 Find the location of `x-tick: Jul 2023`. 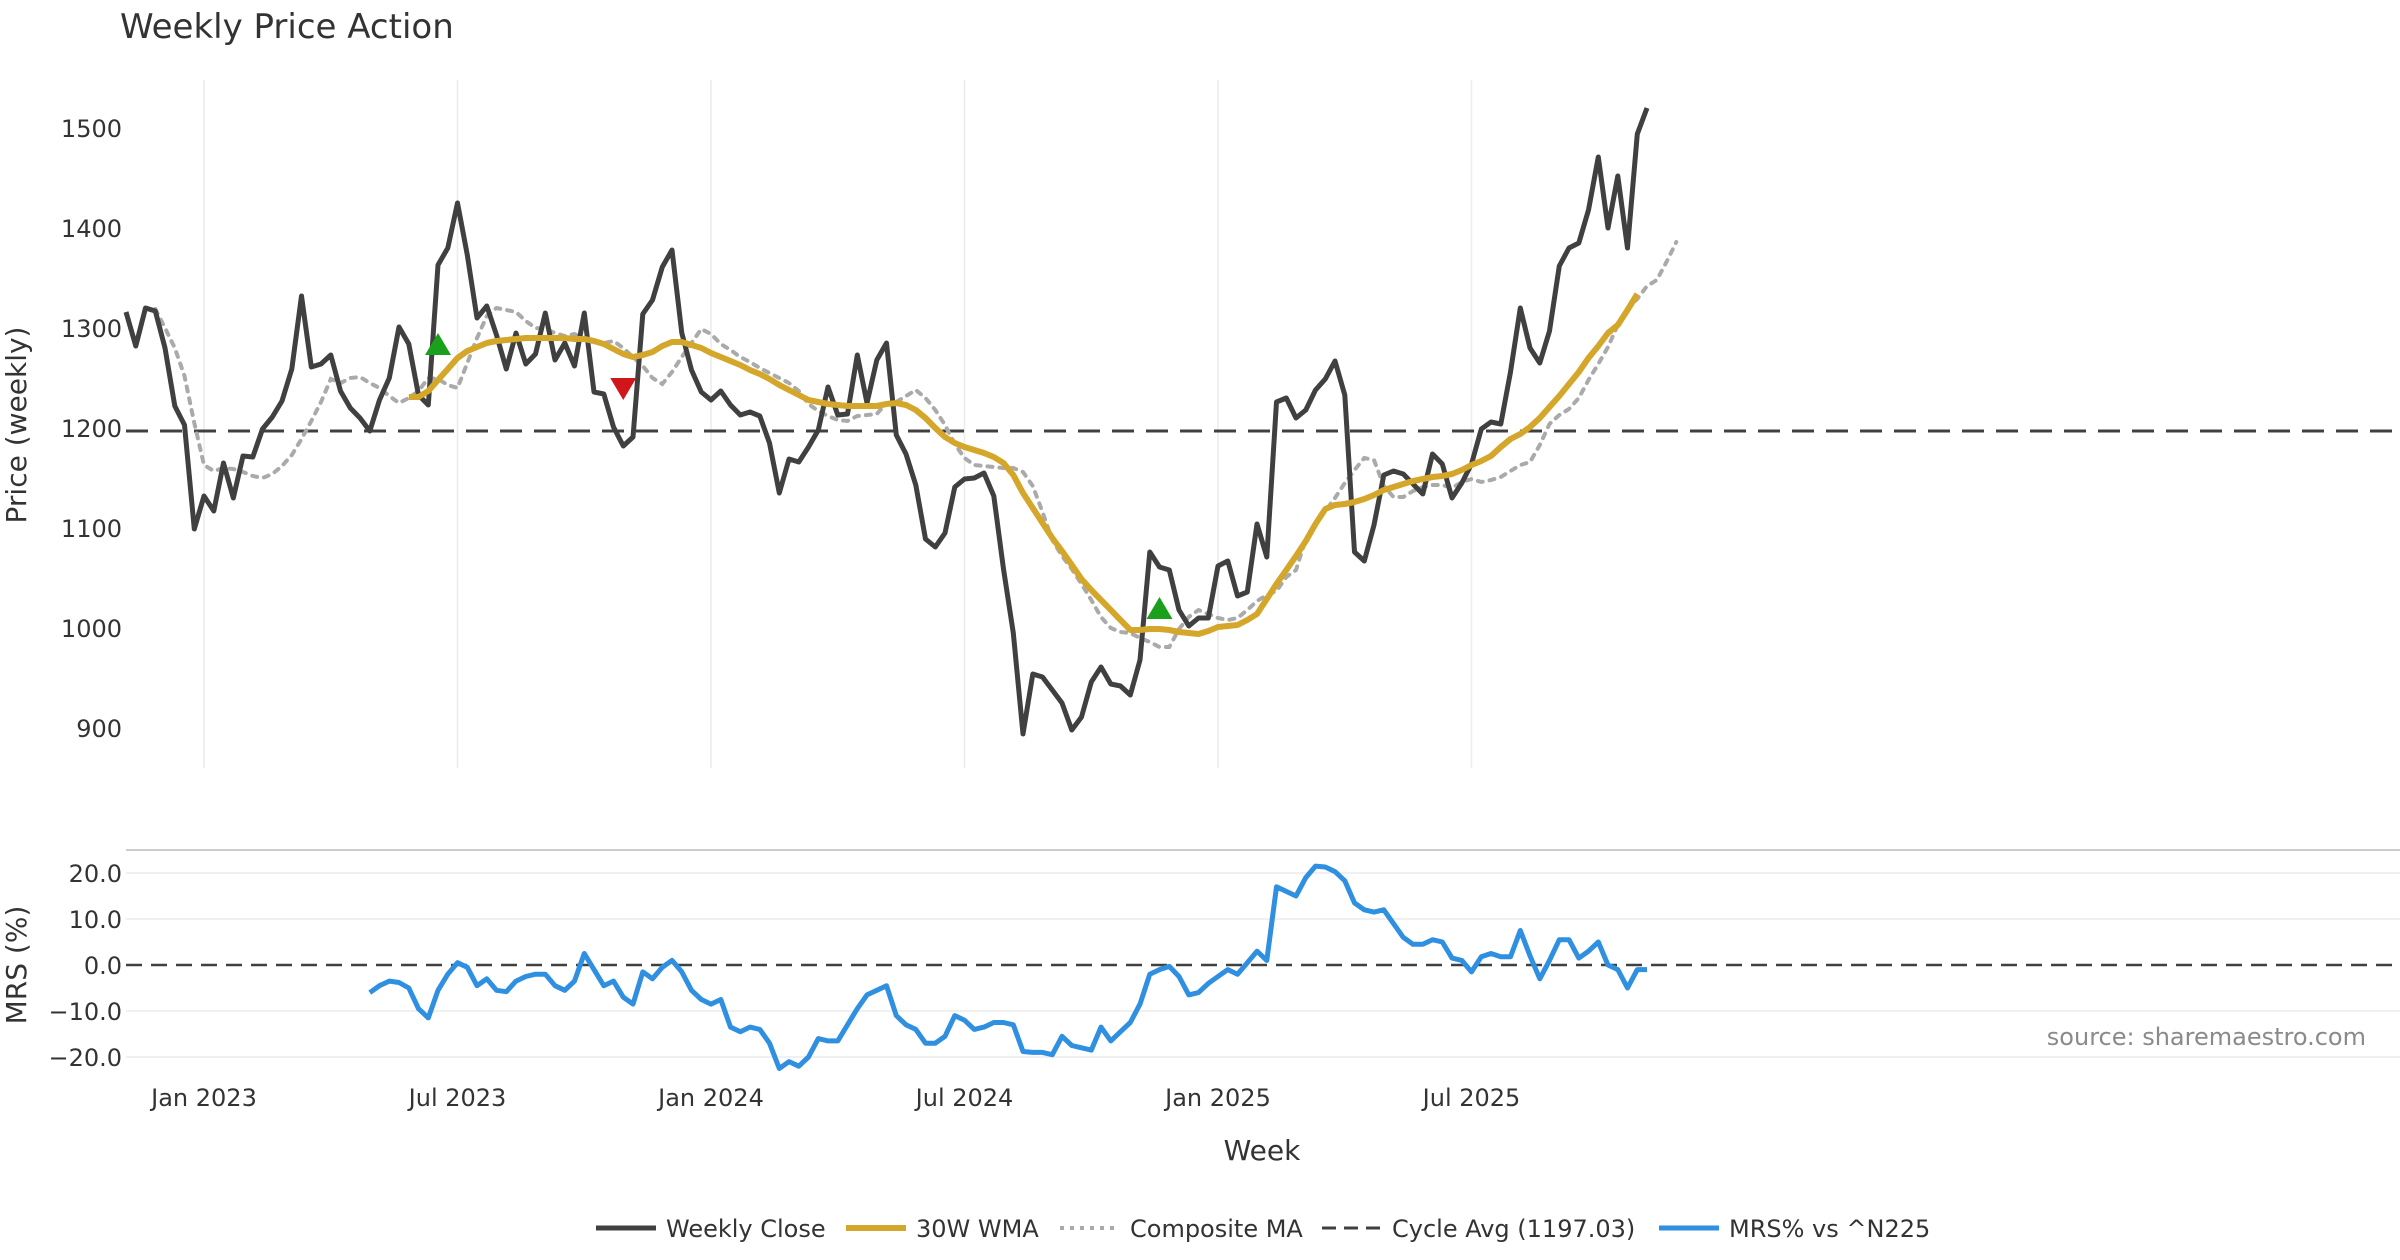

x-tick: Jul 2023 is located at coordinates (457, 1098).